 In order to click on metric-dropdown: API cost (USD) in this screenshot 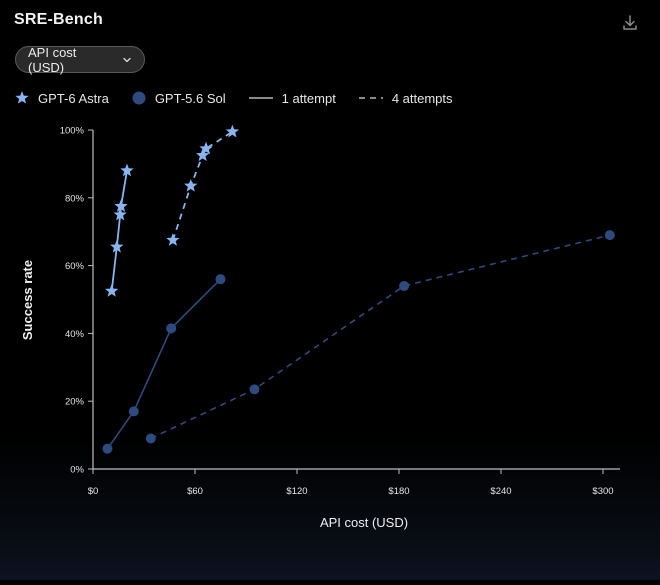, I will do `click(80, 59)`.